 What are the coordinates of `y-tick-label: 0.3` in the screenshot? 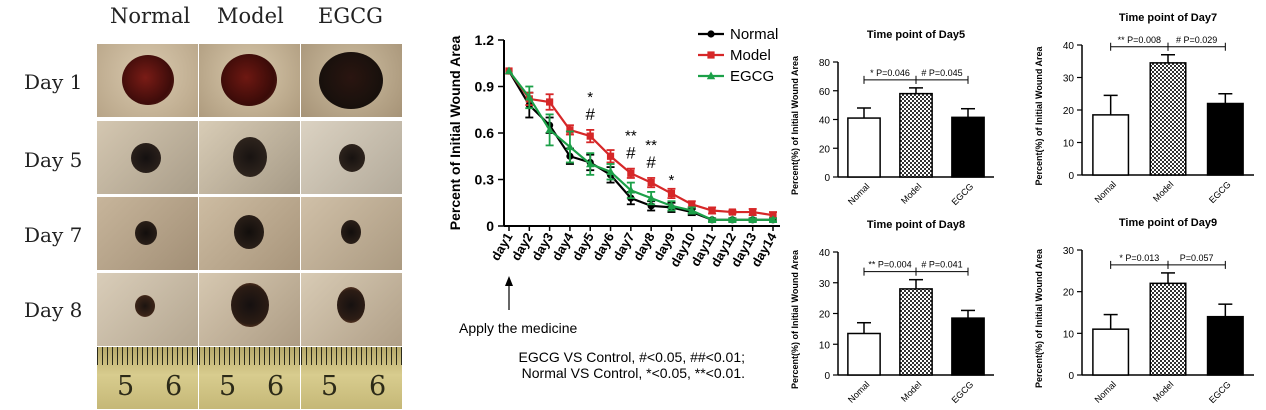 It's located at (485, 180).